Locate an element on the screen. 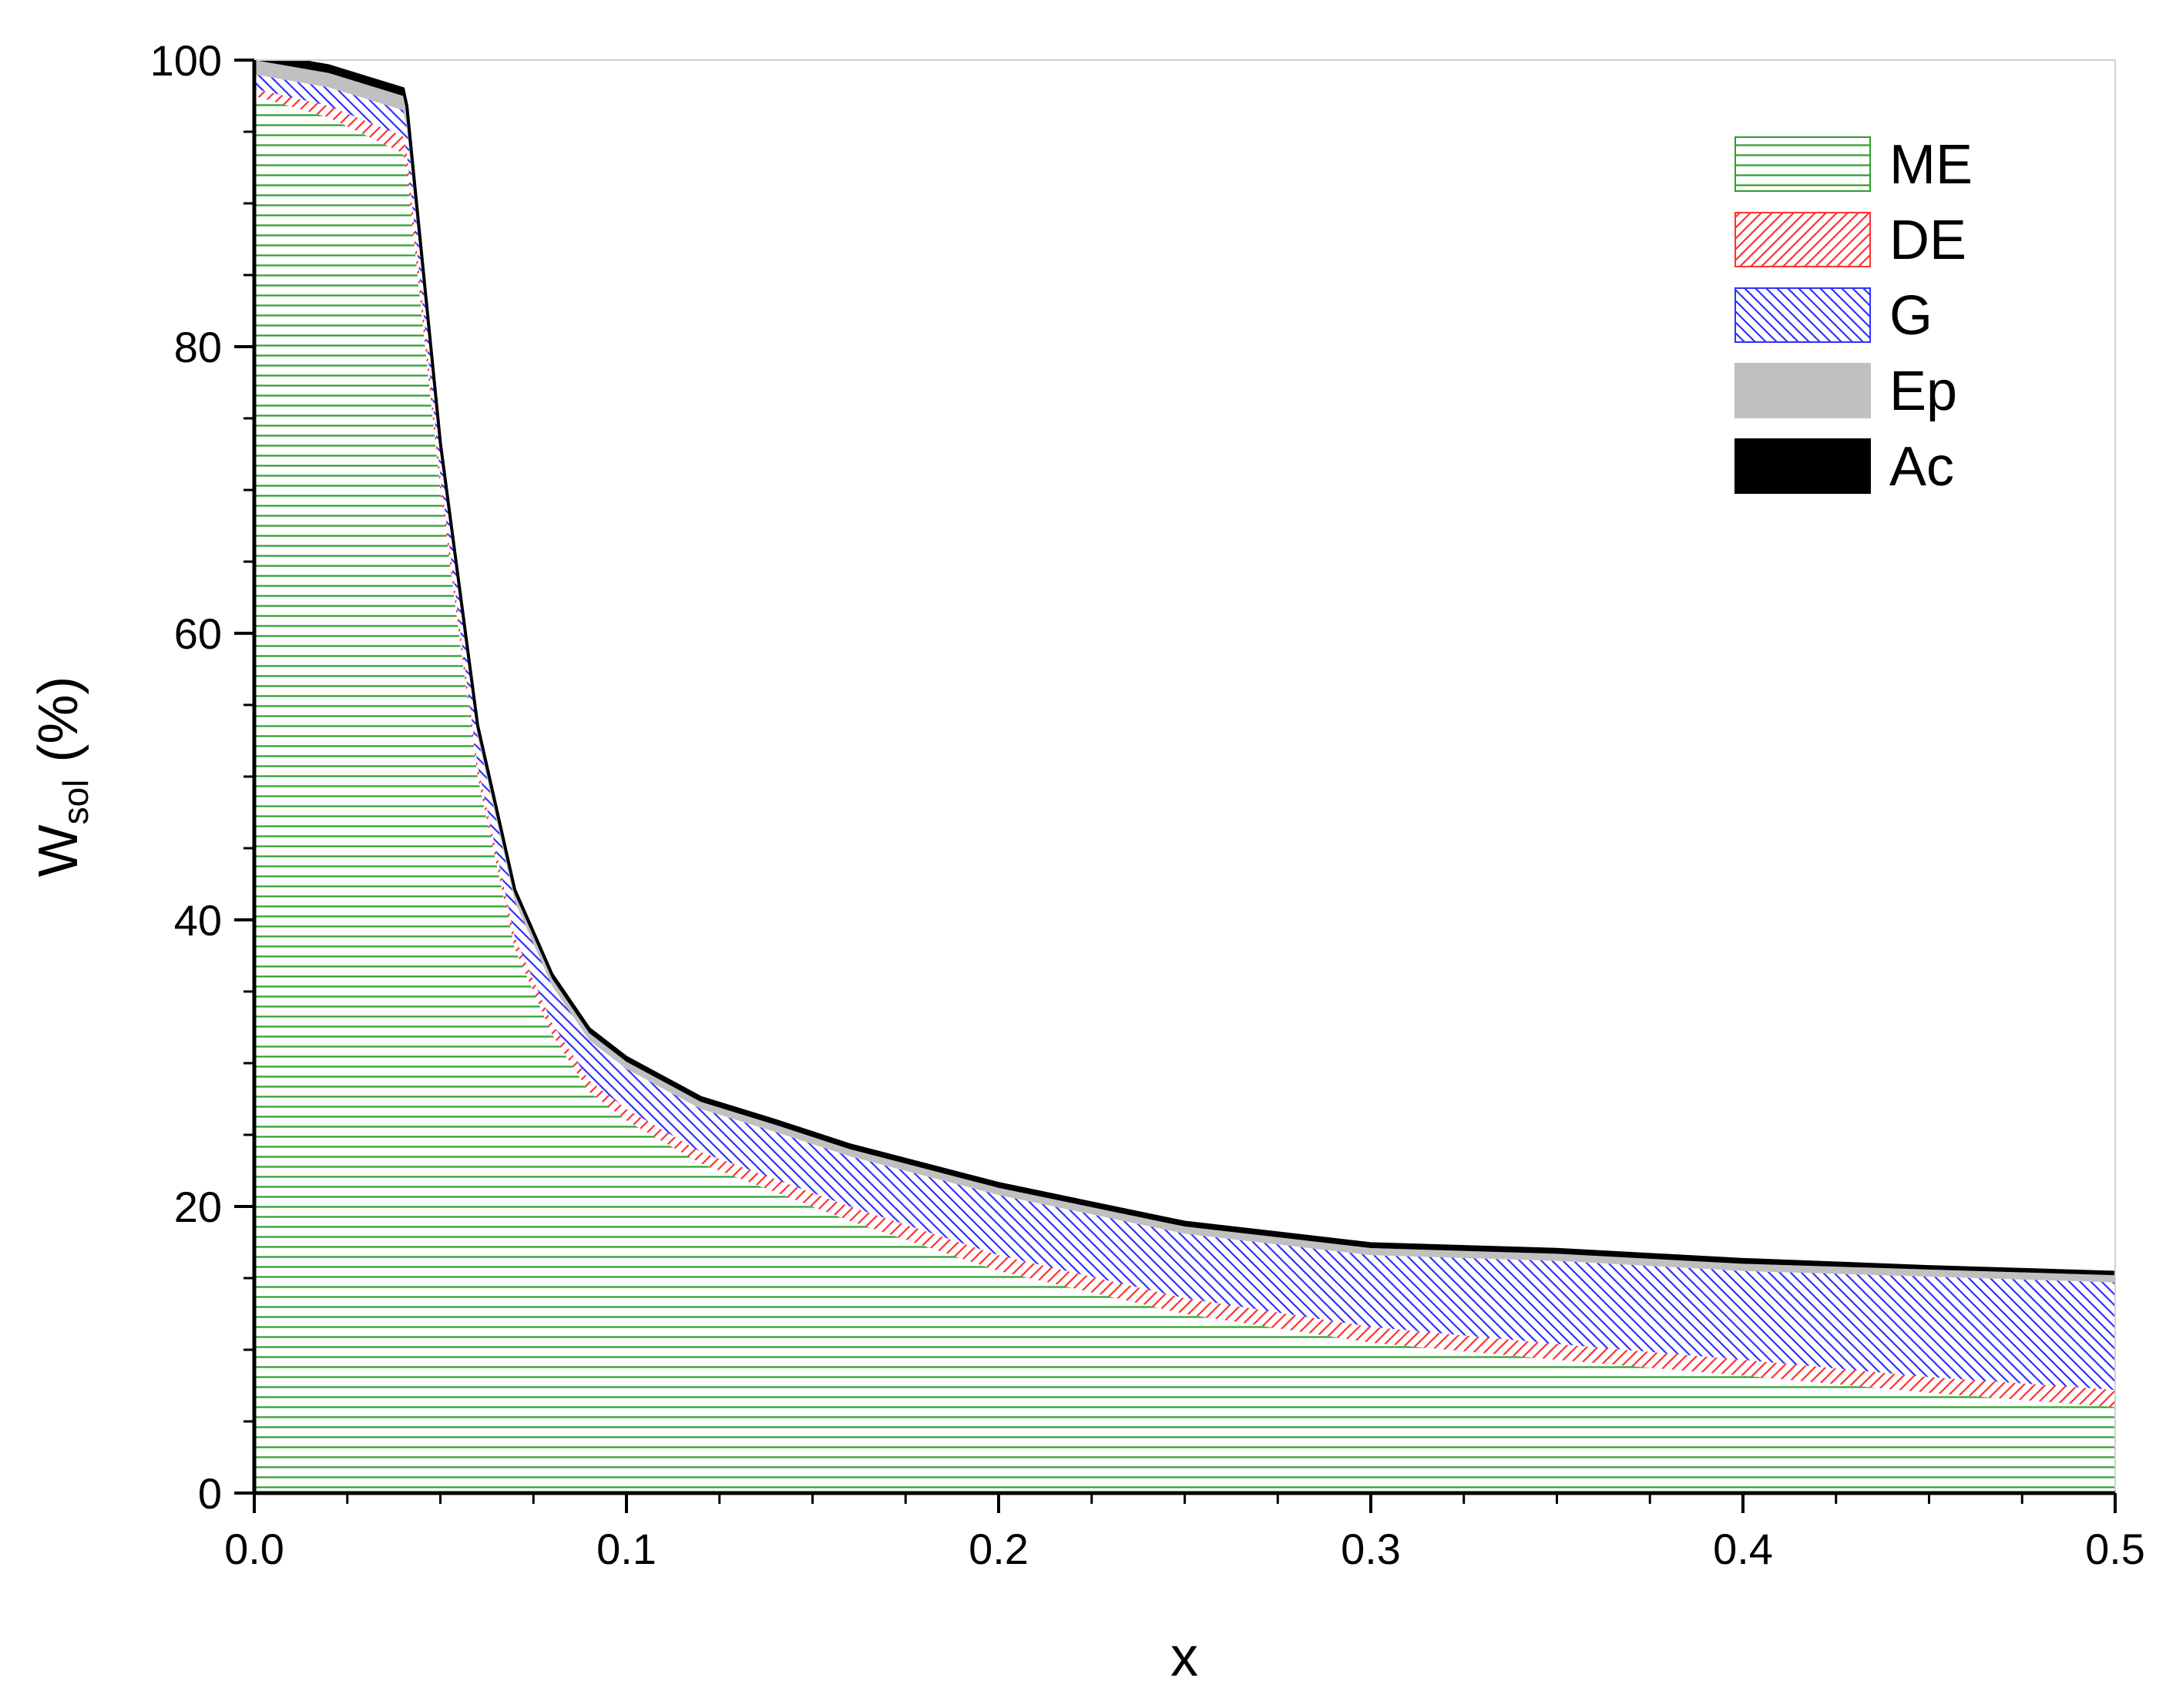 This screenshot has height=1708, width=2166. svg-text:Wsol(%): Wsol (%) is located at coordinates (62, 776).